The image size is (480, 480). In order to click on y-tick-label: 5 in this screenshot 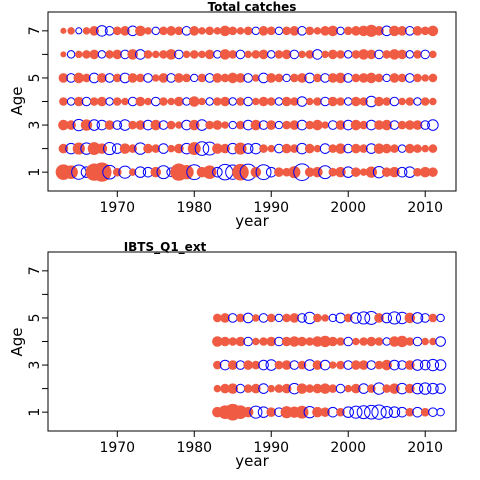, I will do `click(35, 77)`.